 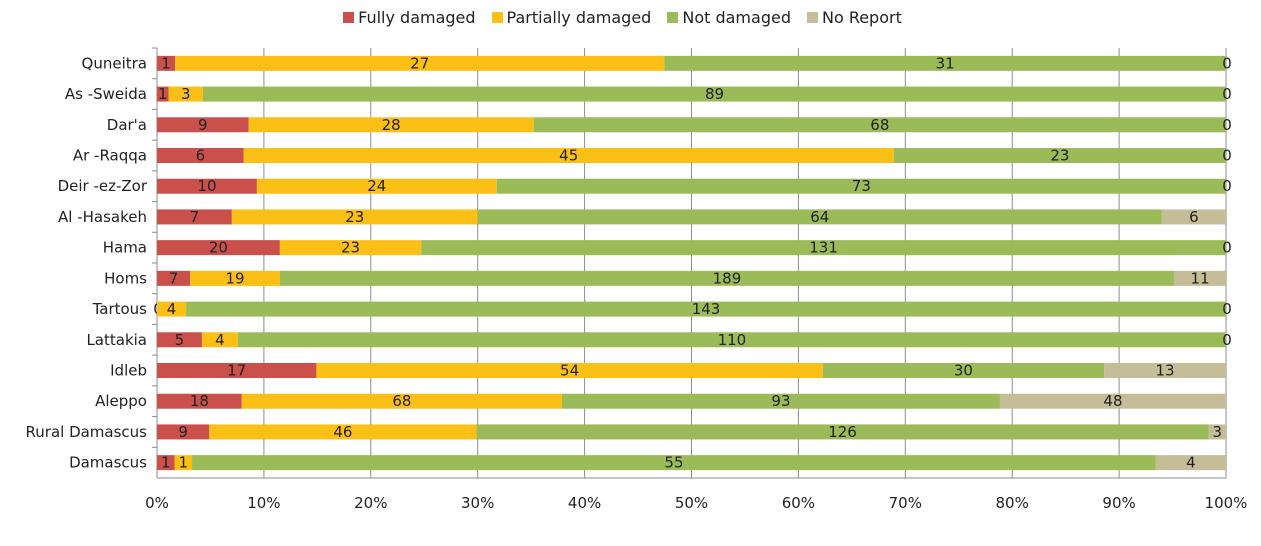 What do you see at coordinates (1012, 503) in the screenshot?
I see `x-tick-label: 80%` at bounding box center [1012, 503].